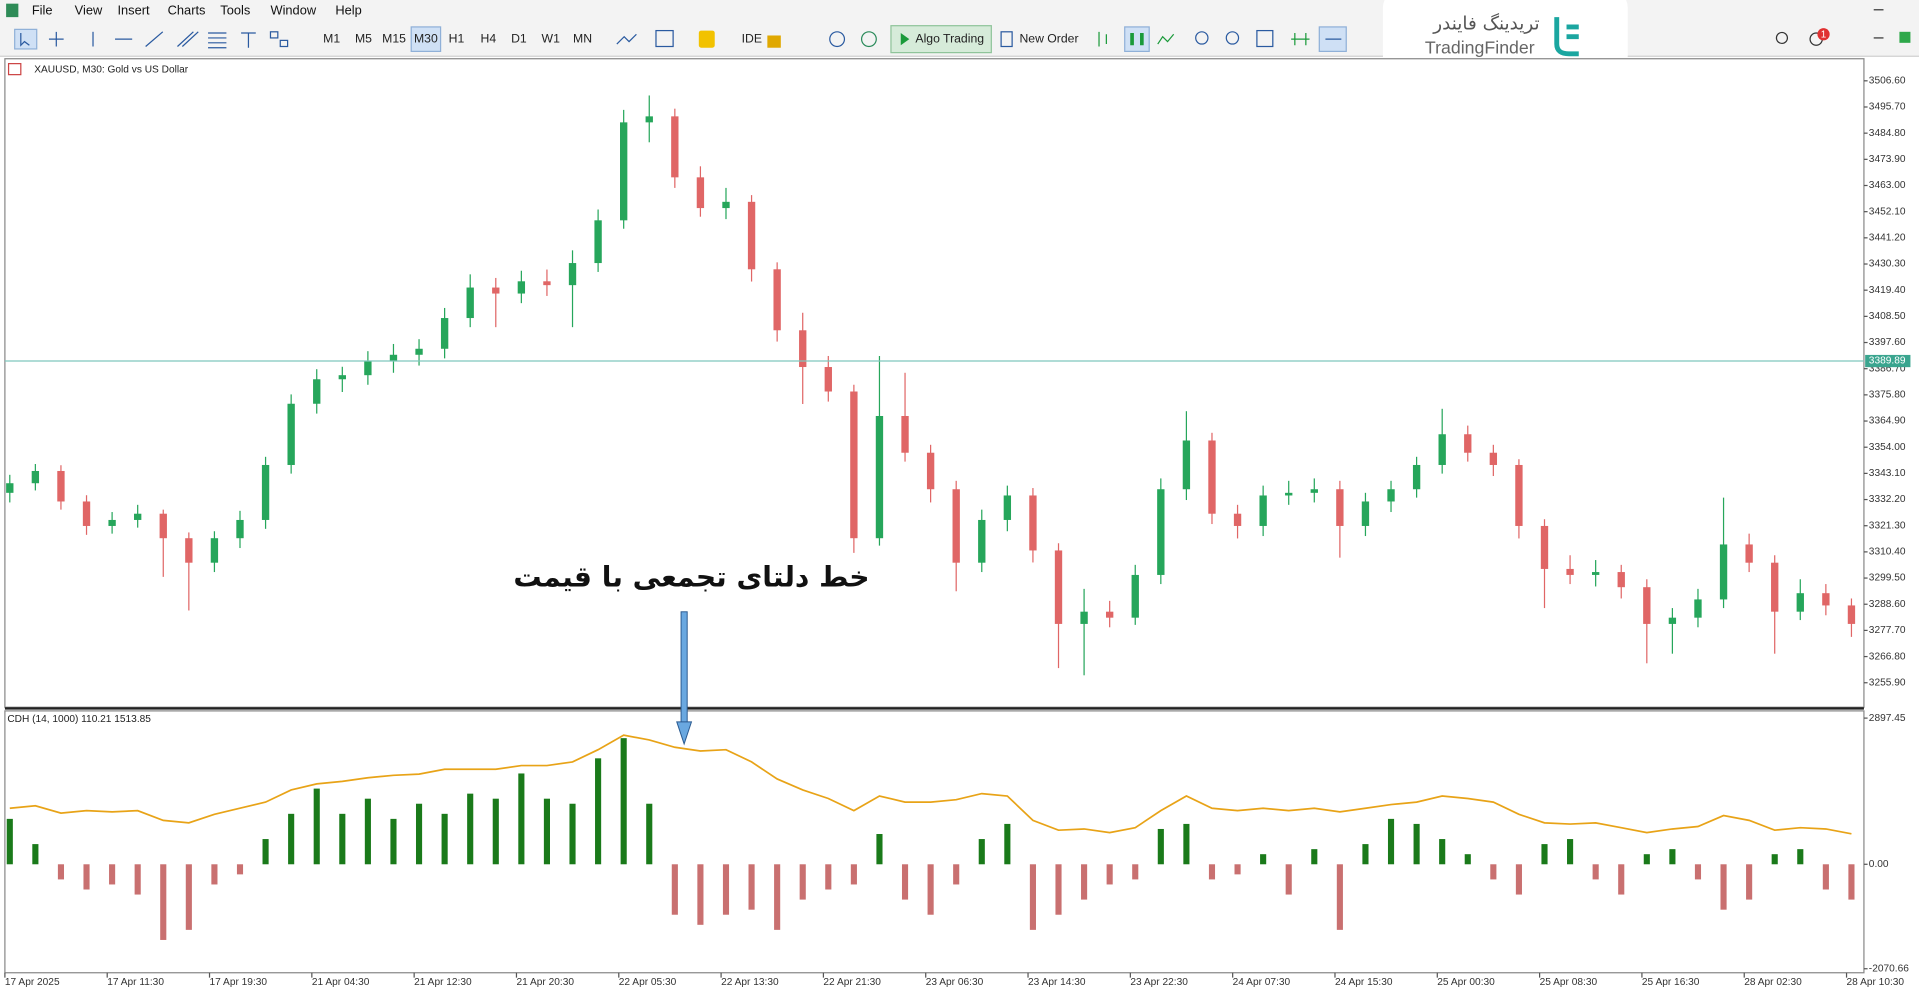  I want to click on menu-item: Window, so click(293, 9).